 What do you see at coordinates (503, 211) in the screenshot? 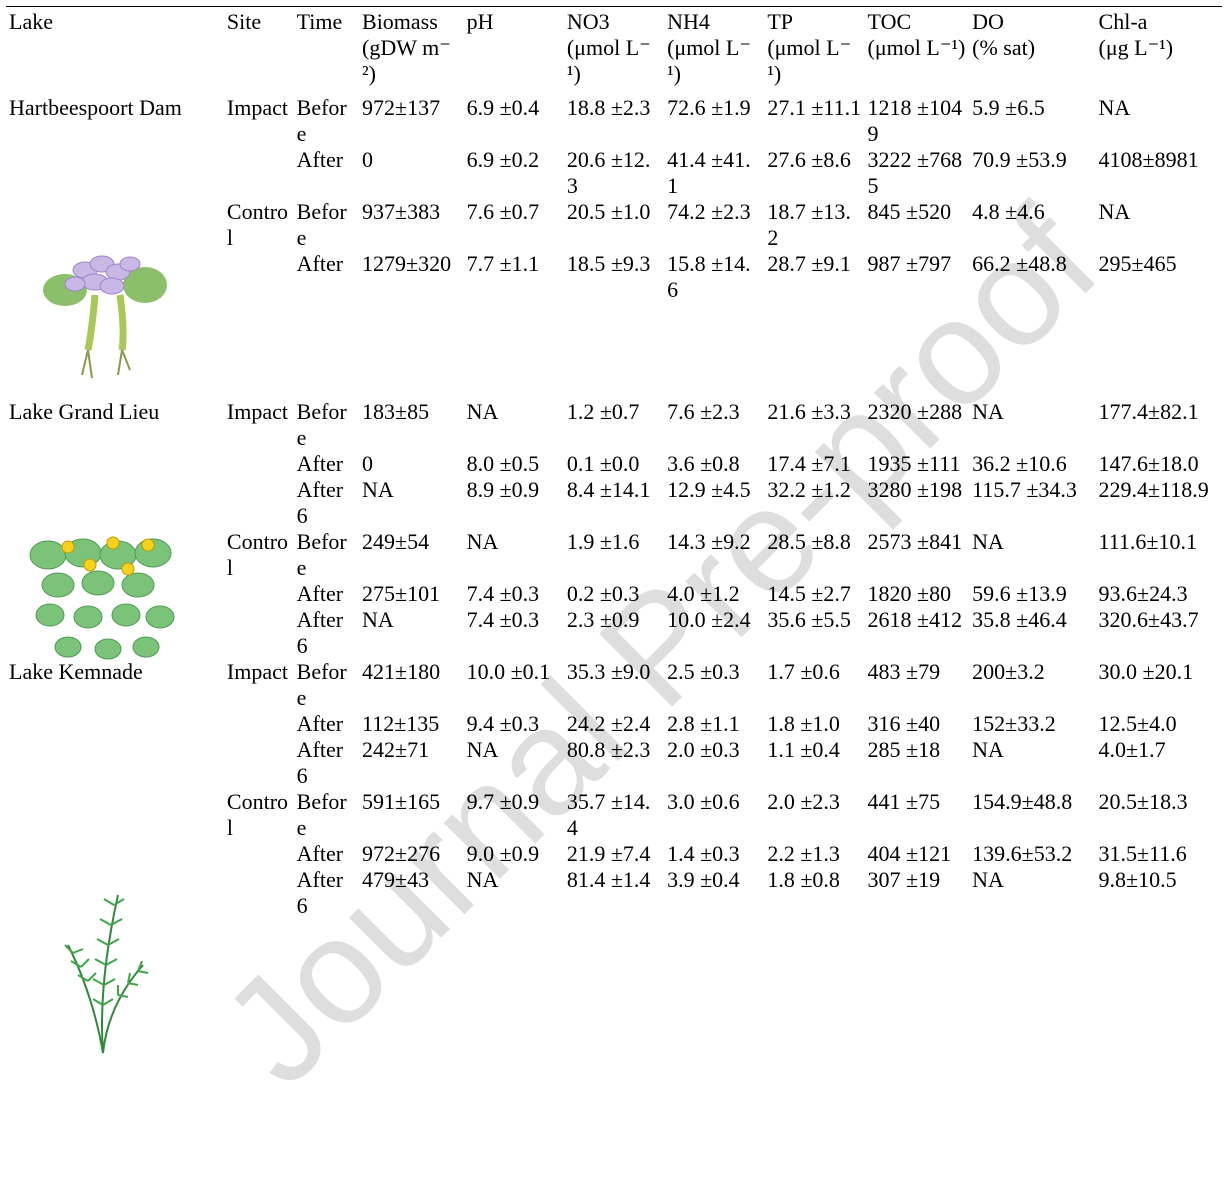
I see `value-cell: 7.6 ±0.7` at bounding box center [503, 211].